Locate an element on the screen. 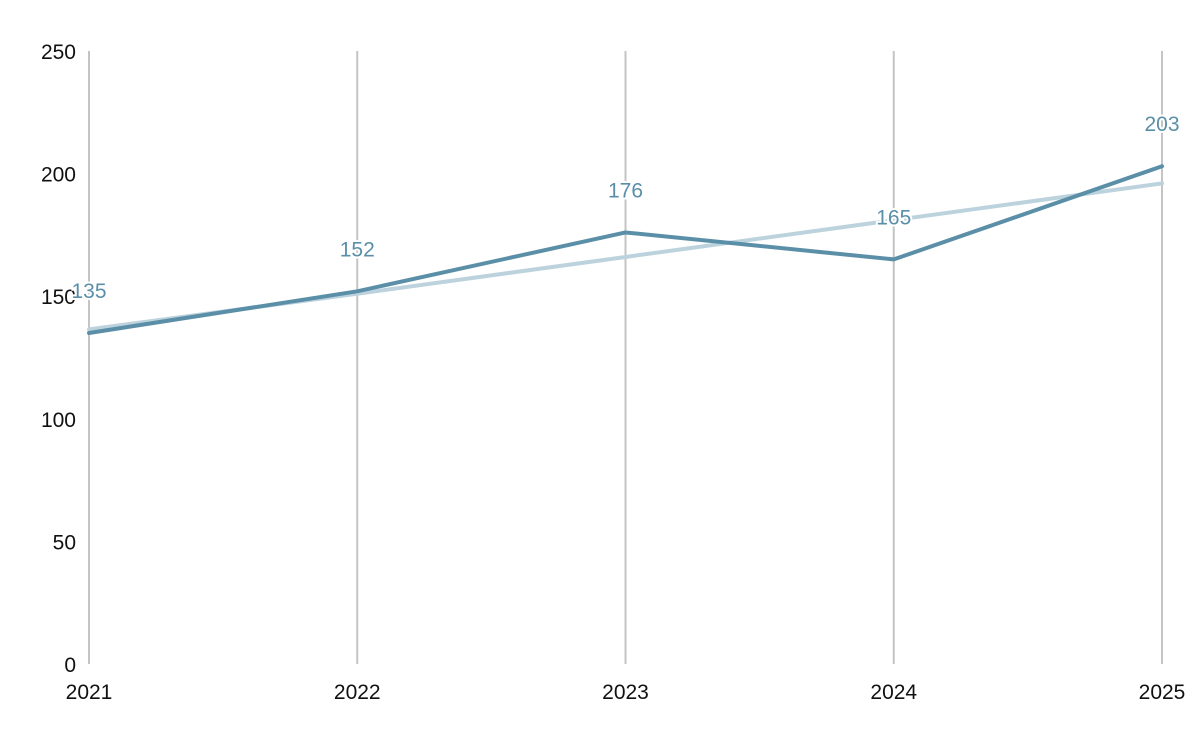 The image size is (1200, 742). x-tick-label: 2025 is located at coordinates (1162, 692).